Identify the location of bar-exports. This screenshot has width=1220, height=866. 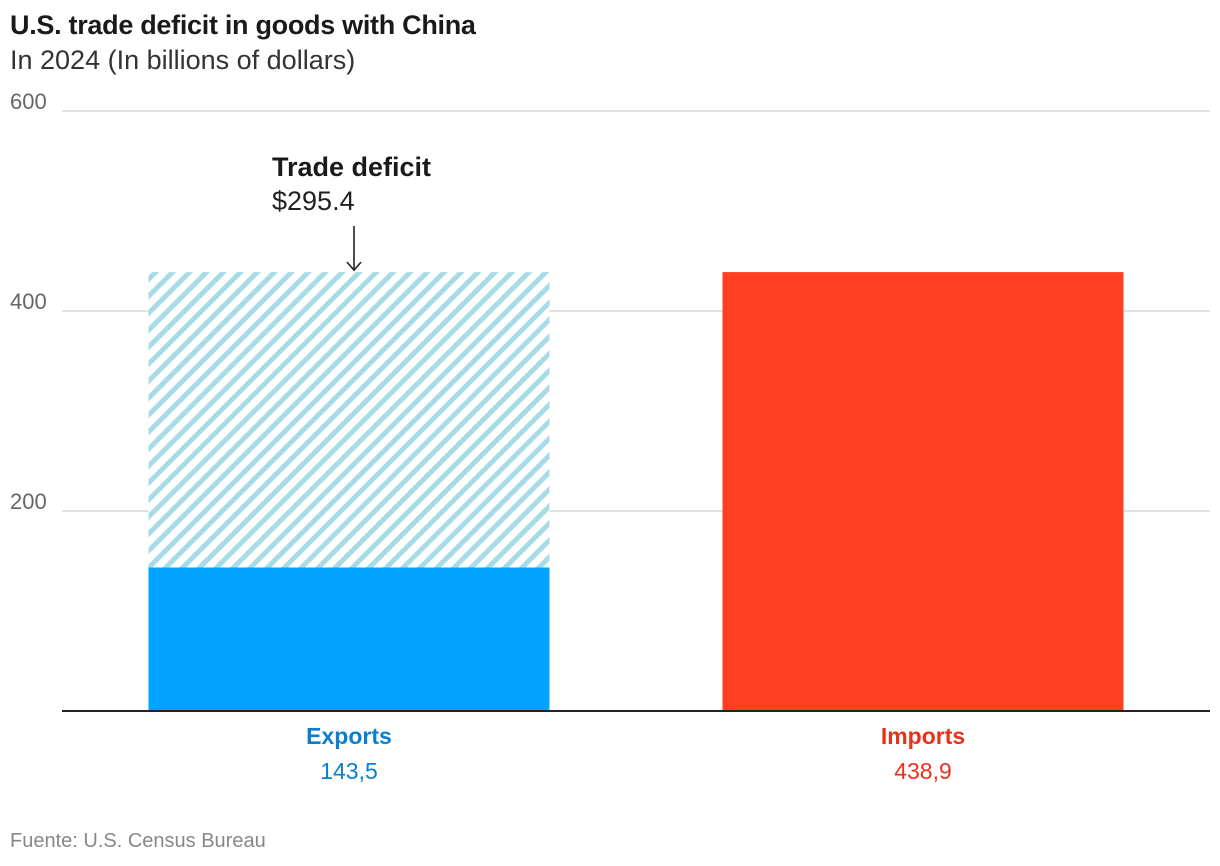
(349, 639).